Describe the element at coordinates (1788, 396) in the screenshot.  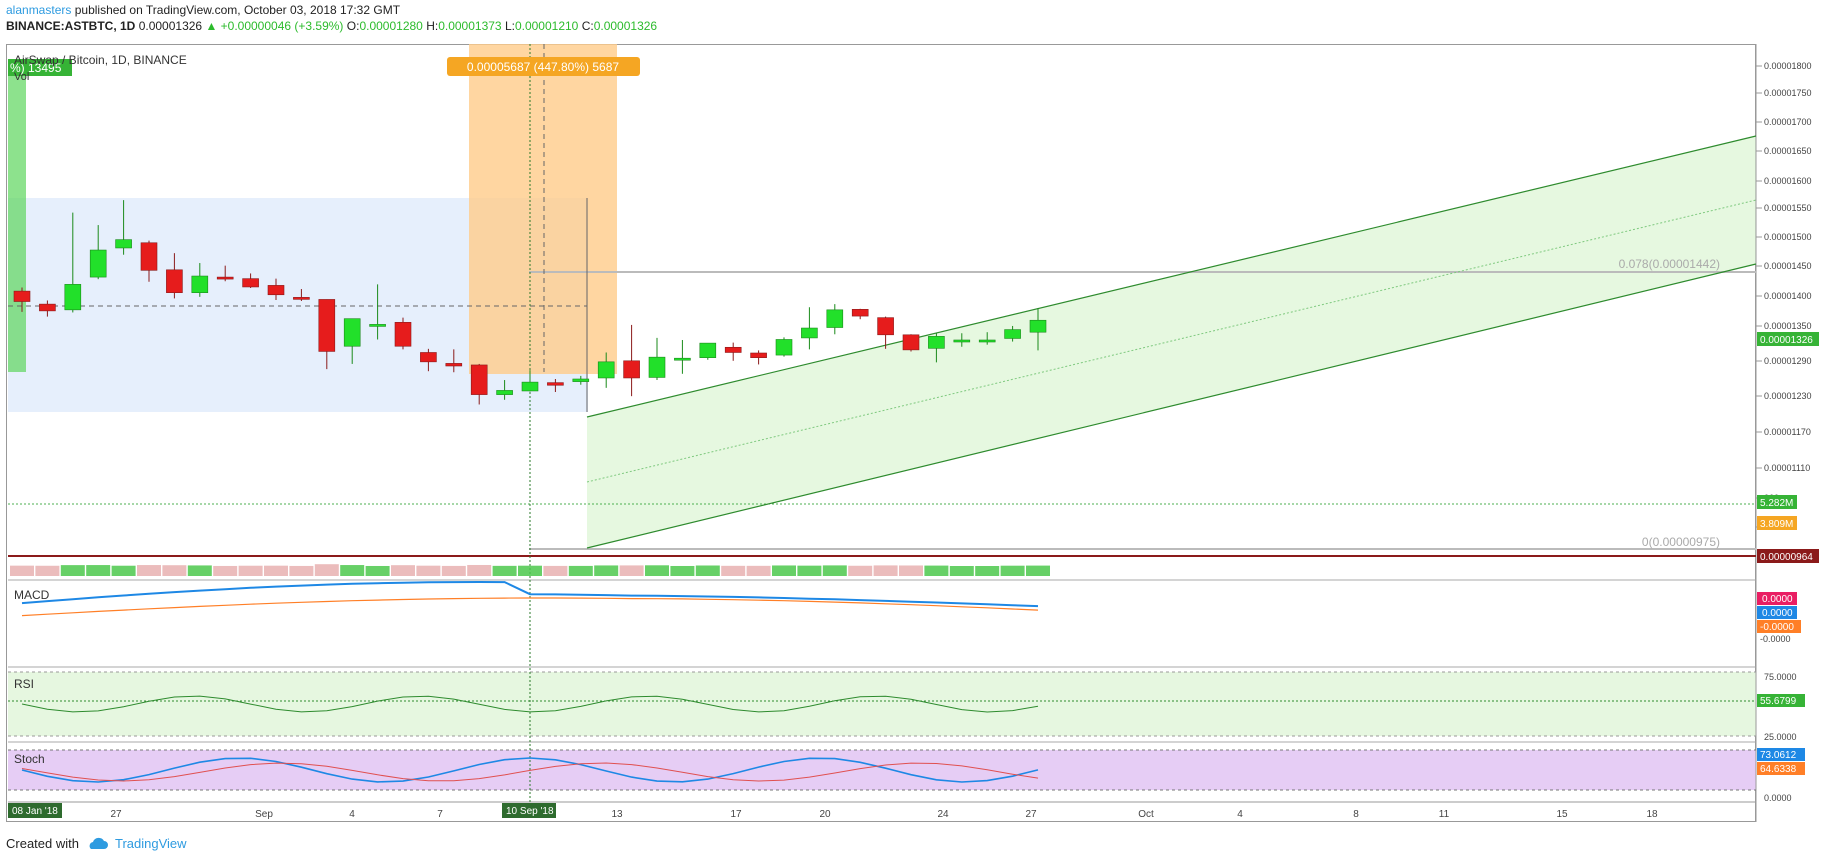
I see `y-tick-label: 0.00001230` at that location.